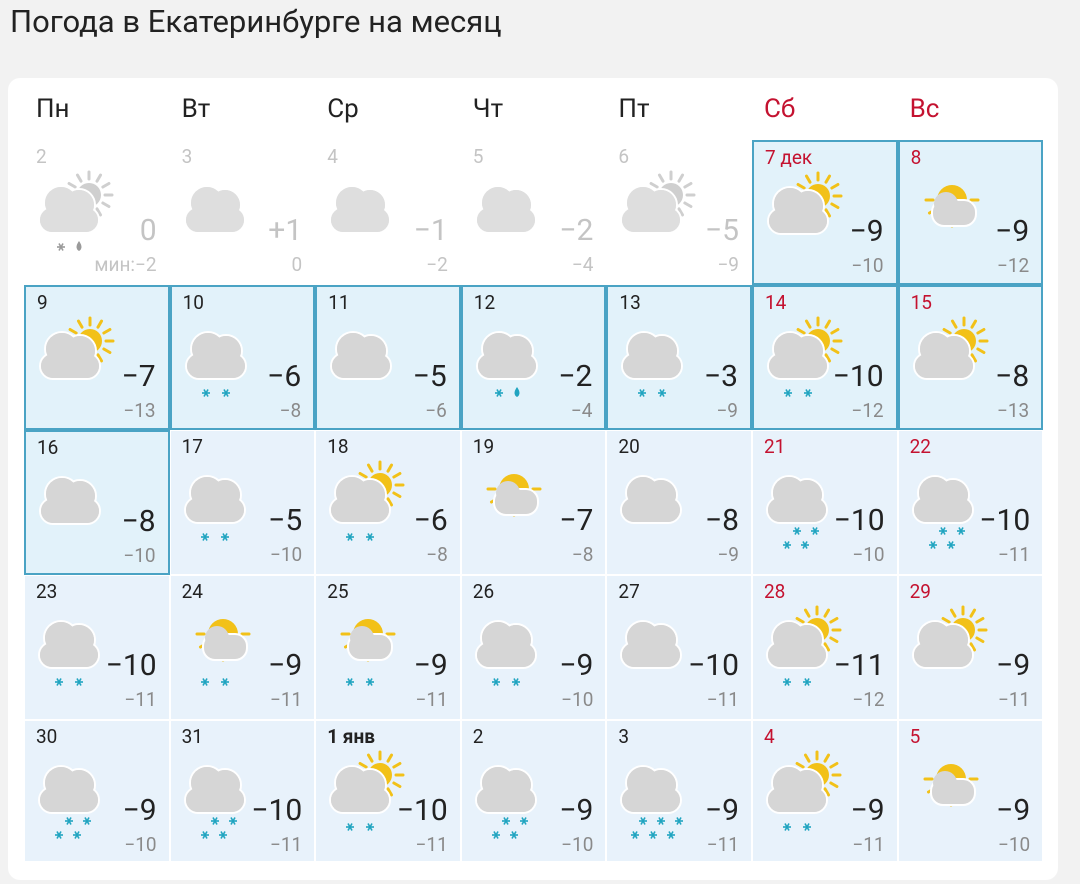 The image size is (1080, 884). Describe the element at coordinates (343, 109) in the screenshot. I see `weekday-header: Ср` at that location.